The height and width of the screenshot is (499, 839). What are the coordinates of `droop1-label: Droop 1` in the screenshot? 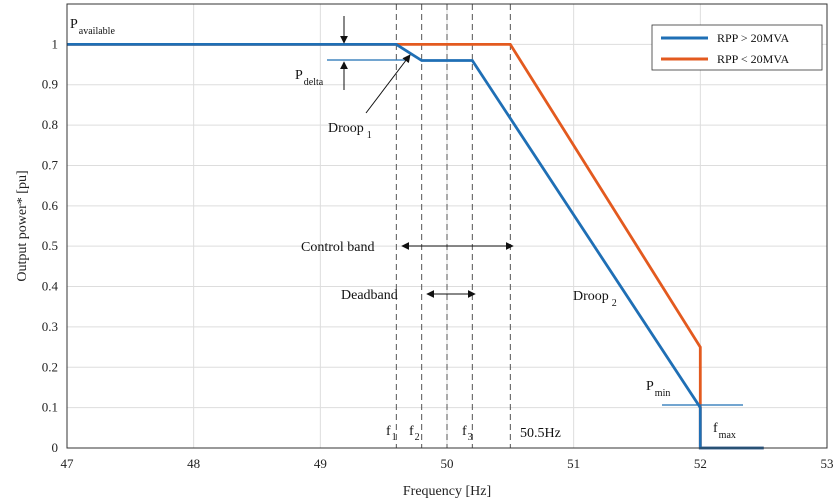 It's located at (350, 131).